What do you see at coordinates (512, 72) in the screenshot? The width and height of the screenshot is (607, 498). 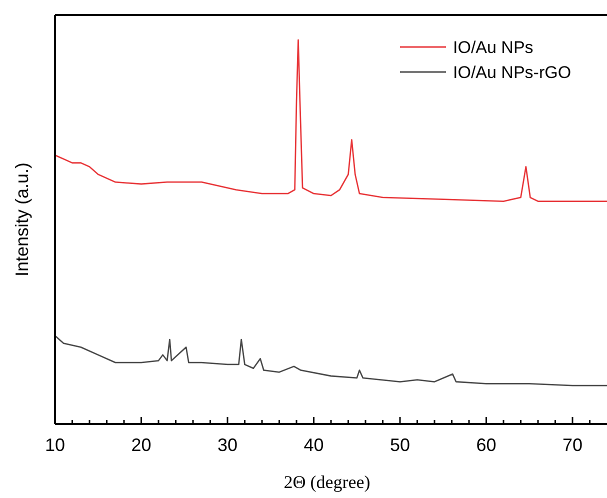 I see `legend-label: IO/Au NPs-rGO` at bounding box center [512, 72].